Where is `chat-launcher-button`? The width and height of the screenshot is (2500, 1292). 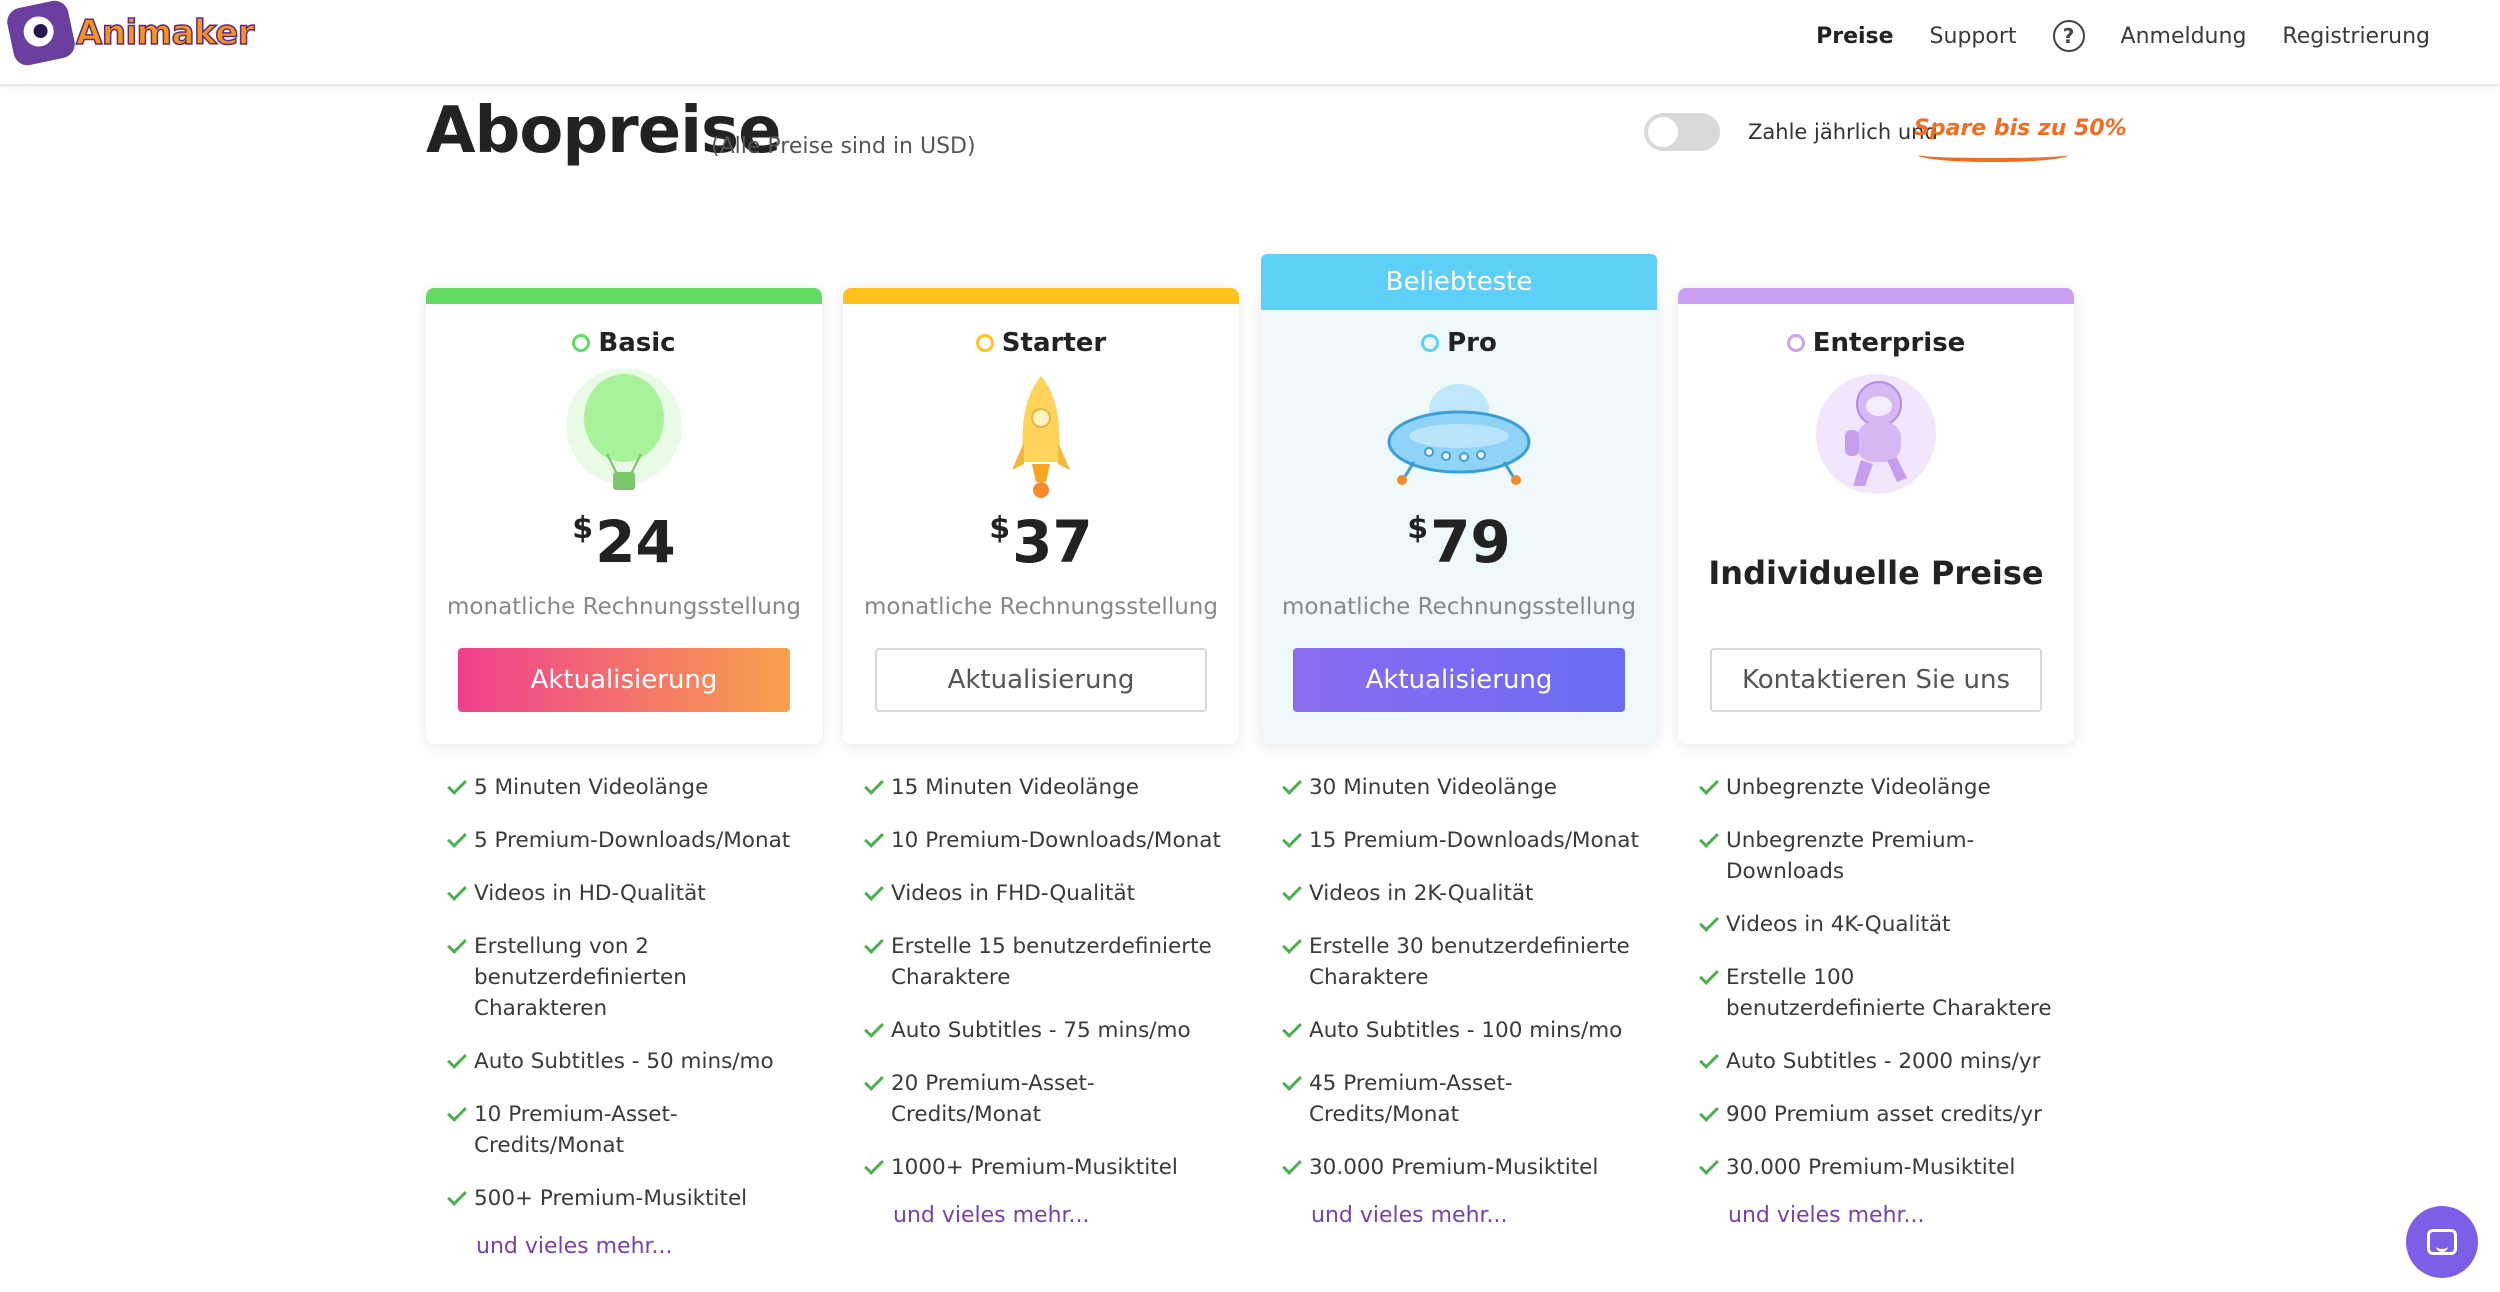
chat-launcher-button is located at coordinates (2442, 1242).